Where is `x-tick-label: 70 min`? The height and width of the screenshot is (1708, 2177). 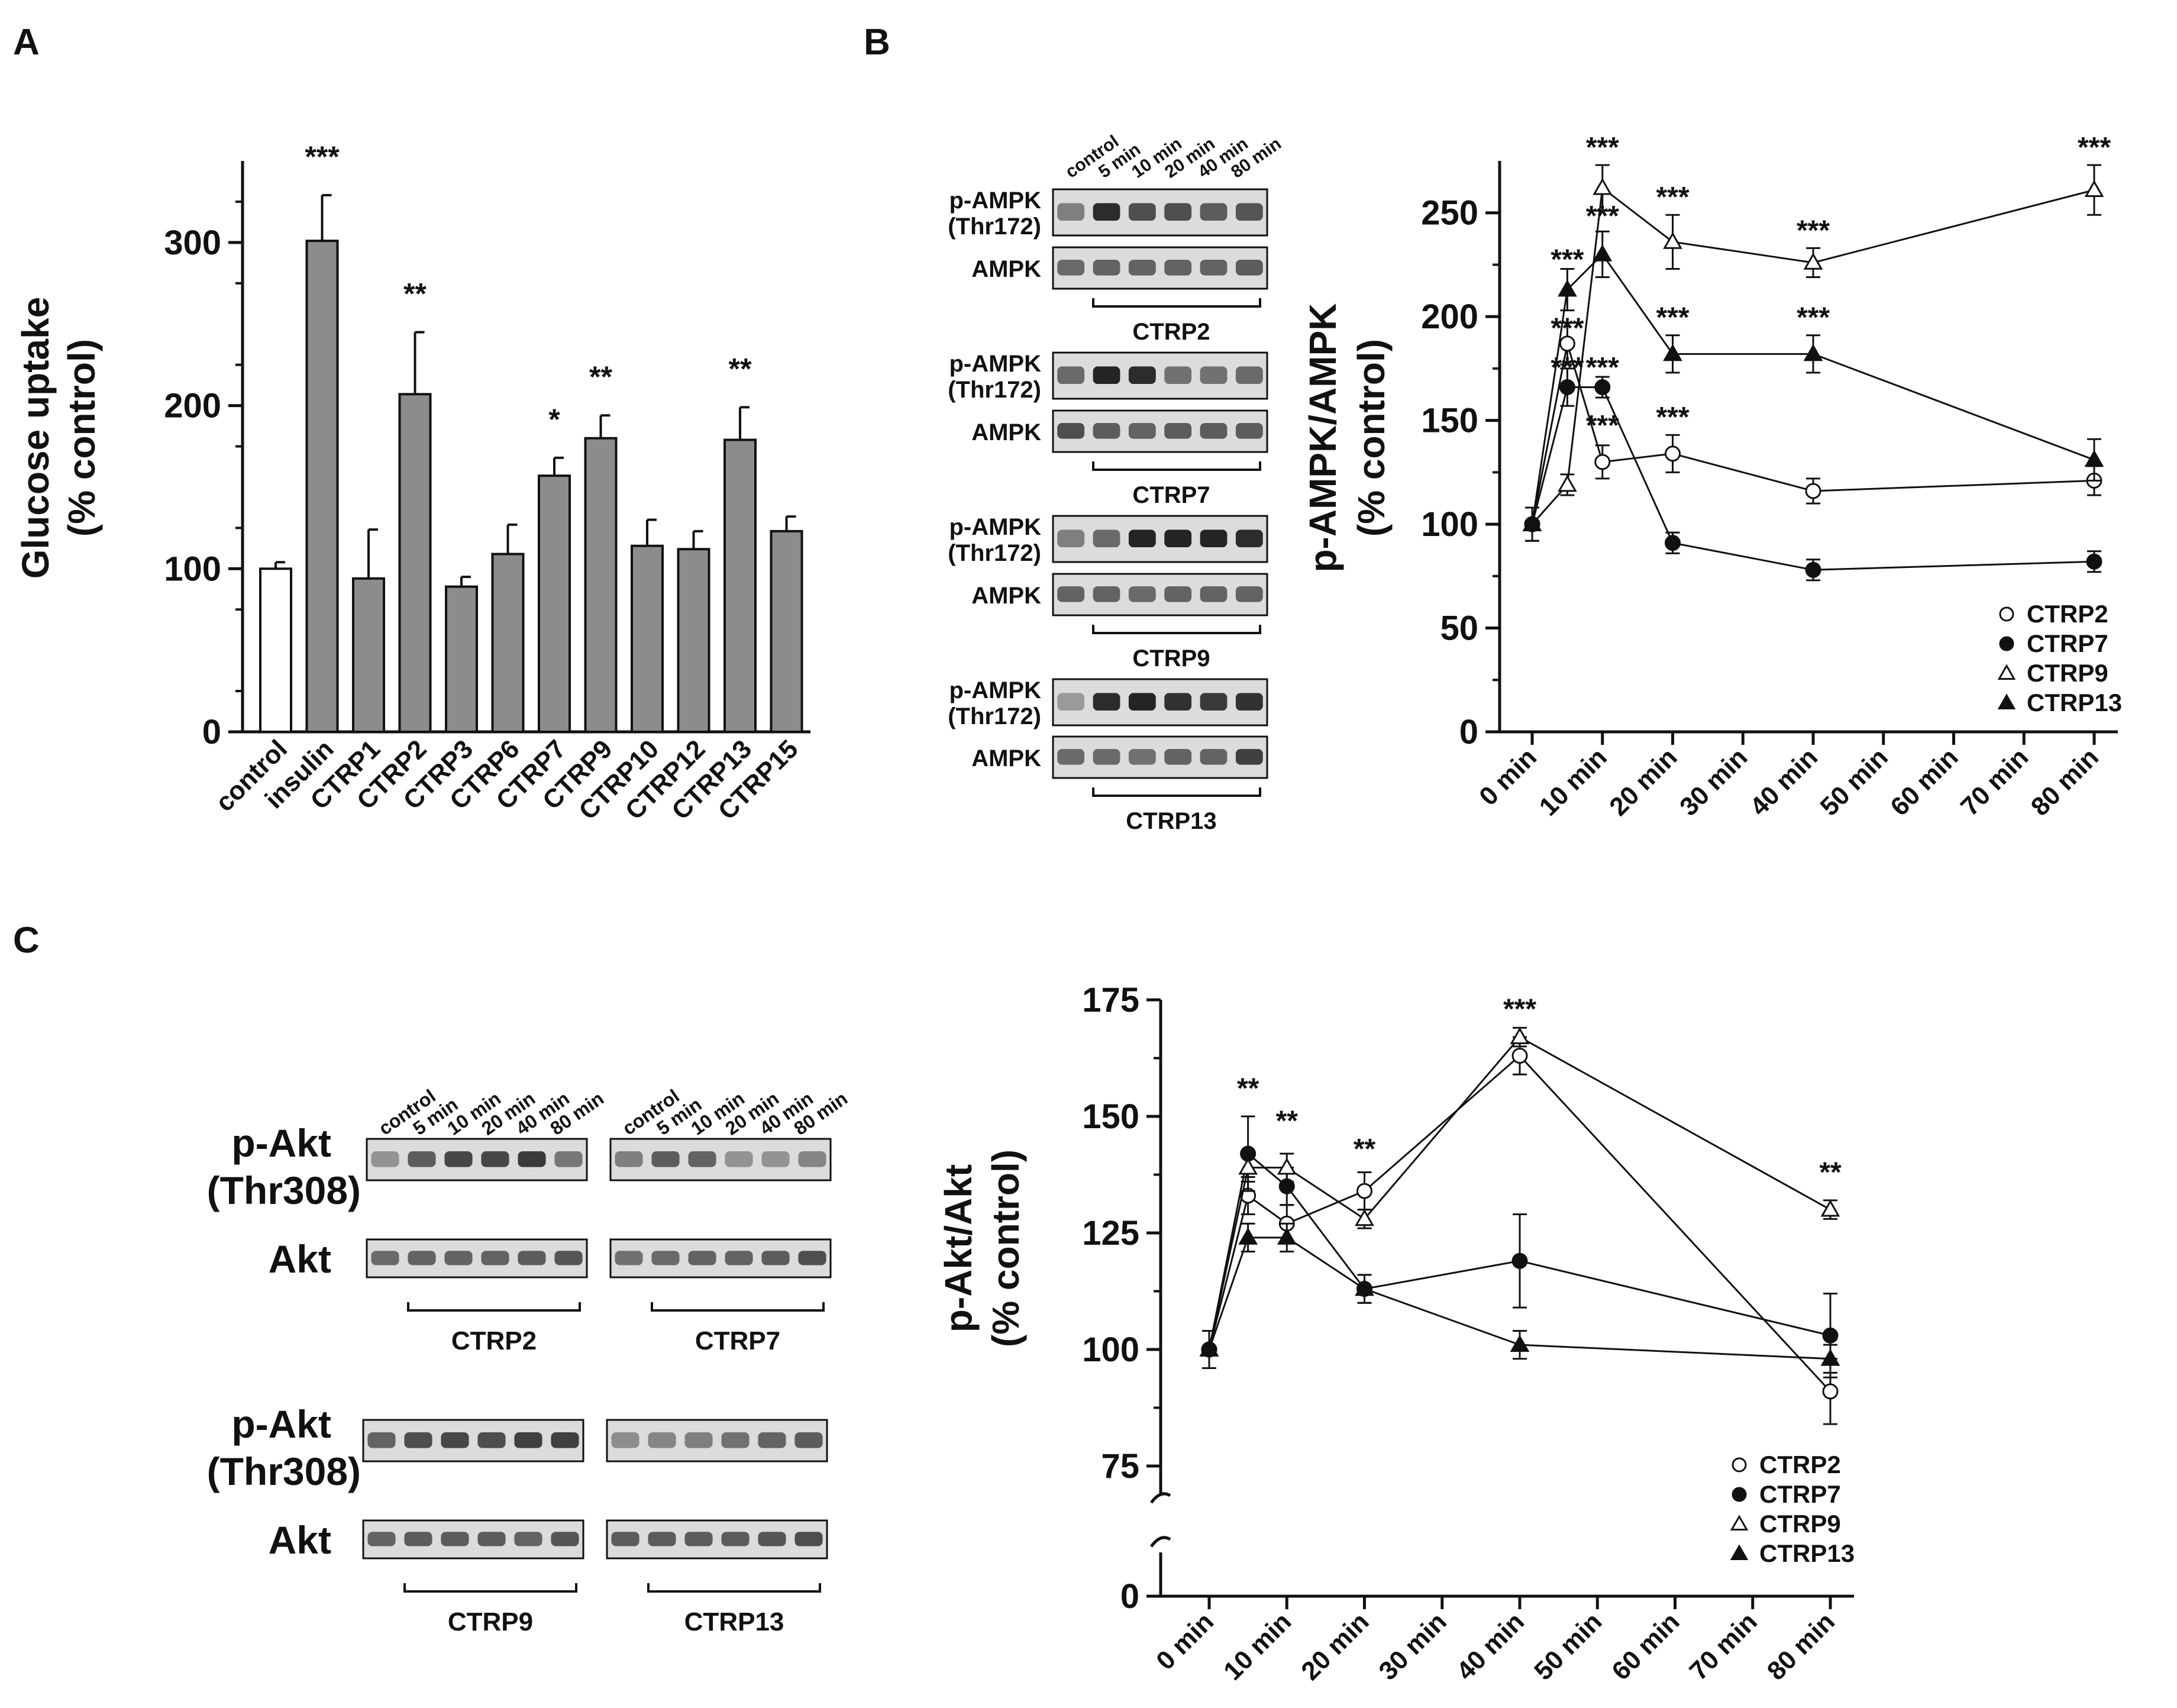 x-tick-label: 70 min is located at coordinates (1994, 781).